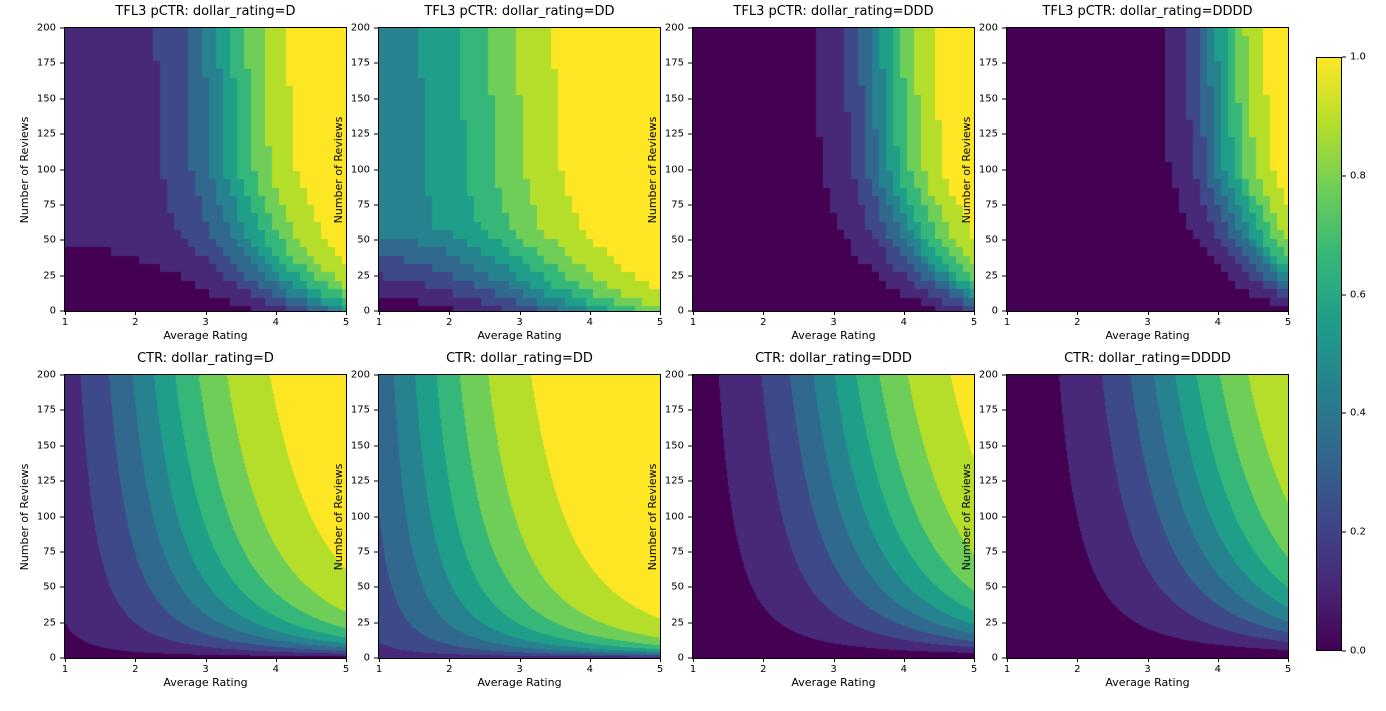  Describe the element at coordinates (1358, 295) in the screenshot. I see `colorbar-tick-label: 0.6` at that location.